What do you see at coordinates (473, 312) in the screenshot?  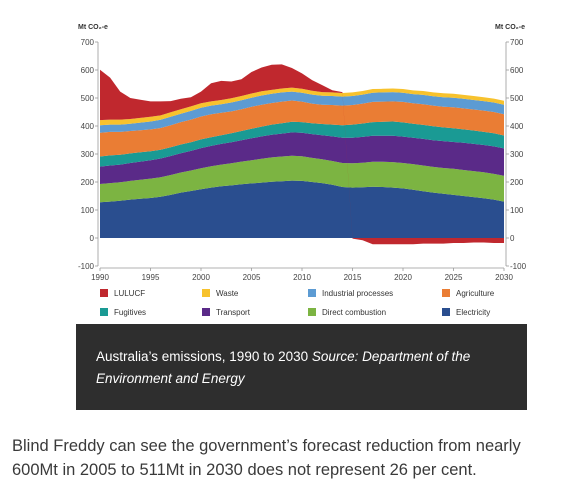 I see `legend-label-electricity: Electricity` at bounding box center [473, 312].